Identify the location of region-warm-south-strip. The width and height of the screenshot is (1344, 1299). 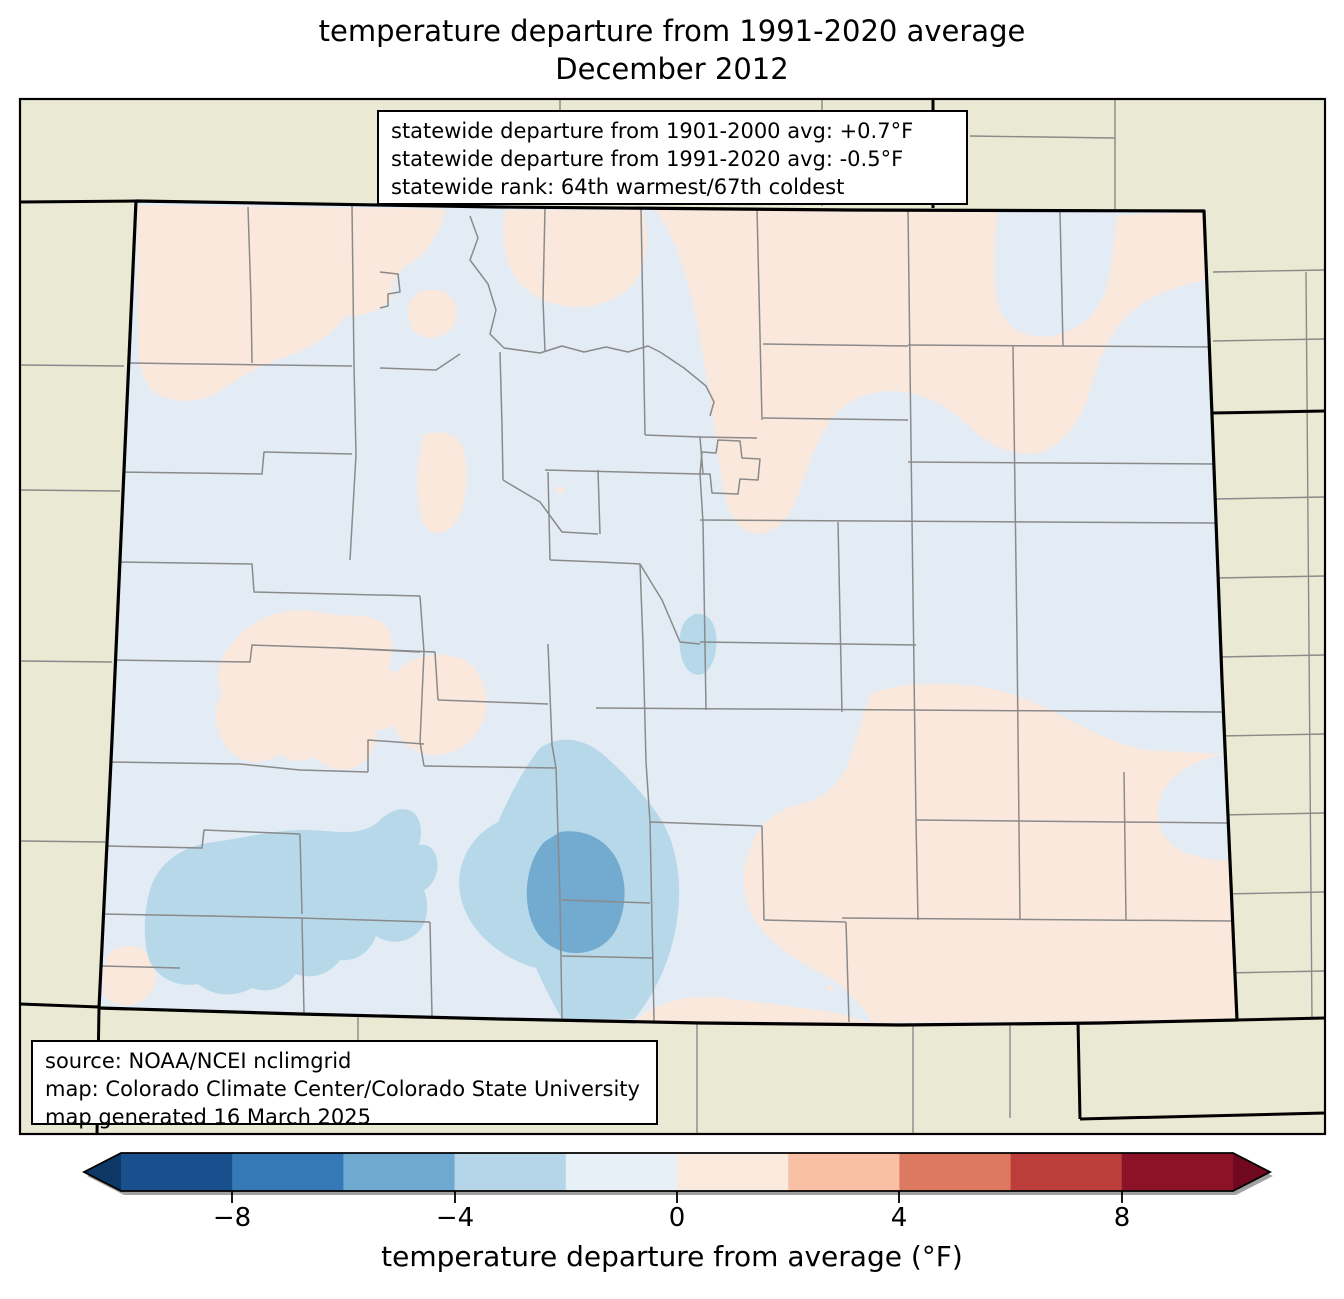
(754, 1009).